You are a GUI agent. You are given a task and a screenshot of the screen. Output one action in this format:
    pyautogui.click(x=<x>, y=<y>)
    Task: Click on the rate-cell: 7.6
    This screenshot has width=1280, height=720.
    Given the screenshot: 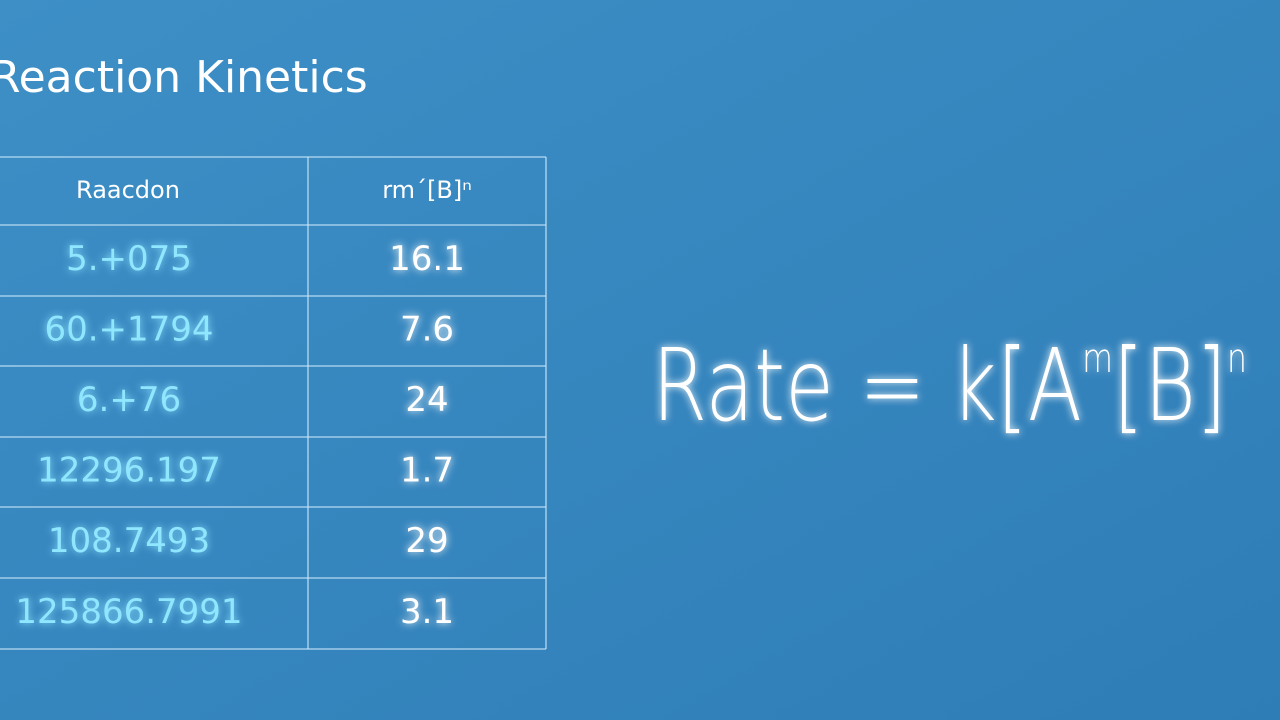 What is the action you would take?
    pyautogui.click(x=427, y=330)
    